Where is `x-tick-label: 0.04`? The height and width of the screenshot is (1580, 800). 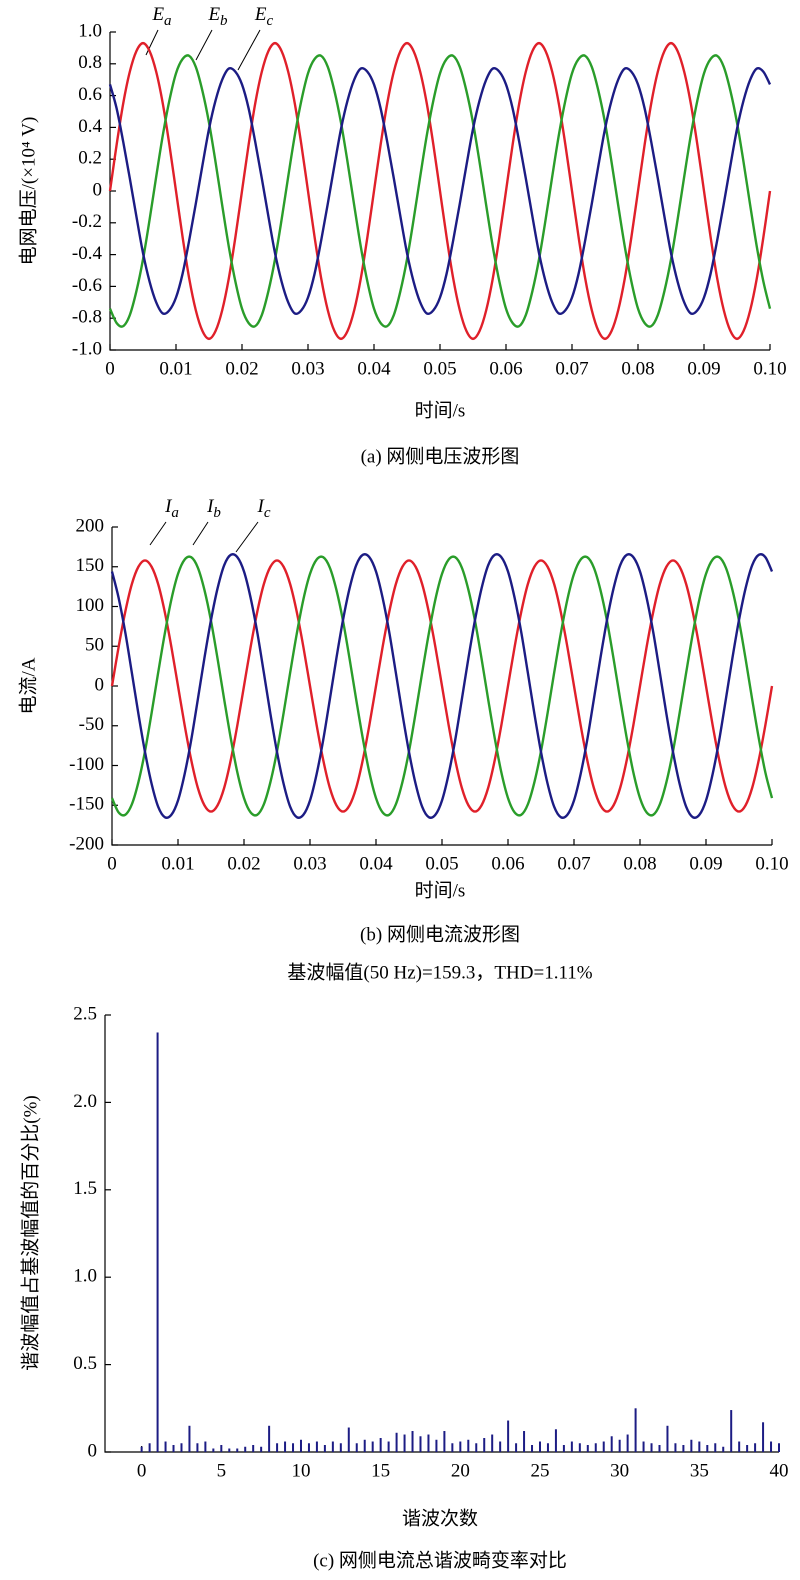
x-tick-label: 0.04 is located at coordinates (376, 863).